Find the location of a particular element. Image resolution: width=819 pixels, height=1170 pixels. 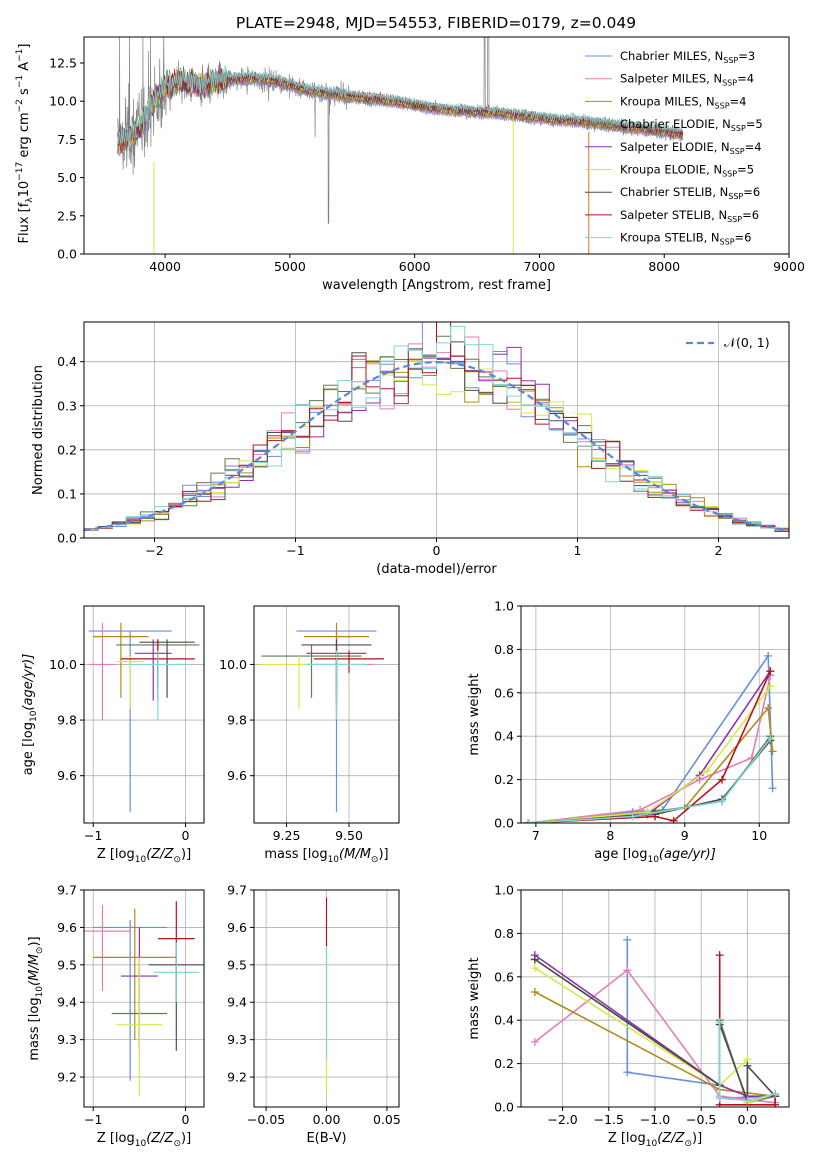

x-tick-label: 9.50 is located at coordinates (349, 835).